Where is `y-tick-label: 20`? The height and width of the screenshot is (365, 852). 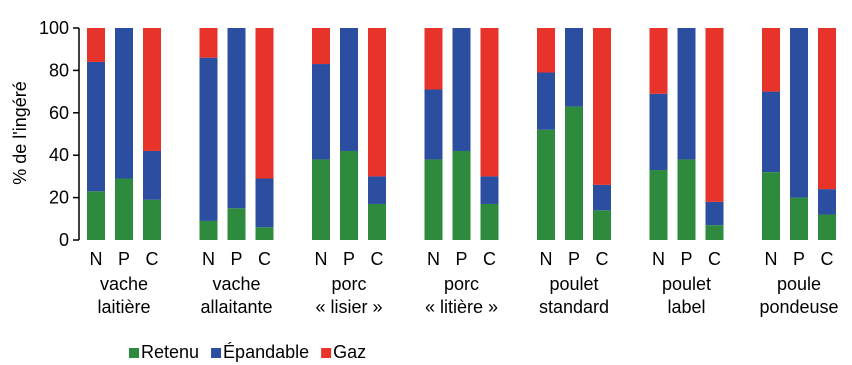 y-tick-label: 20 is located at coordinates (59, 198).